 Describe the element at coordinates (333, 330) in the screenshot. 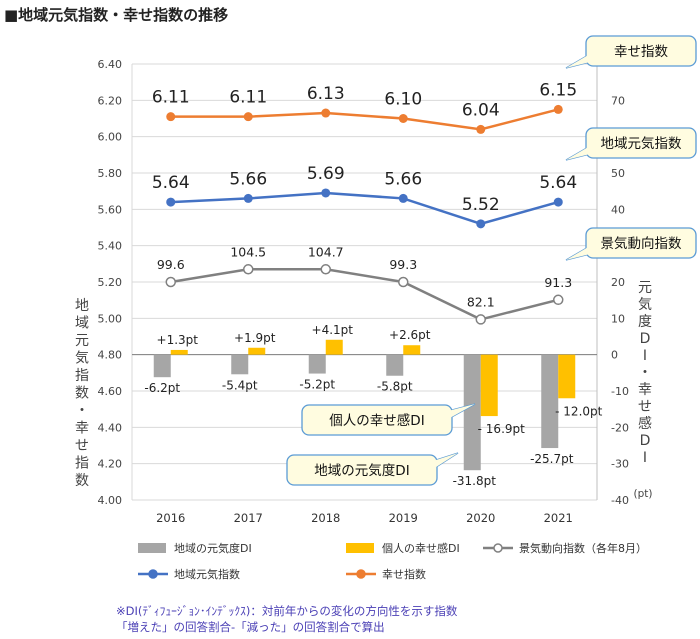

I see `bar-label: +4.1pt` at that location.